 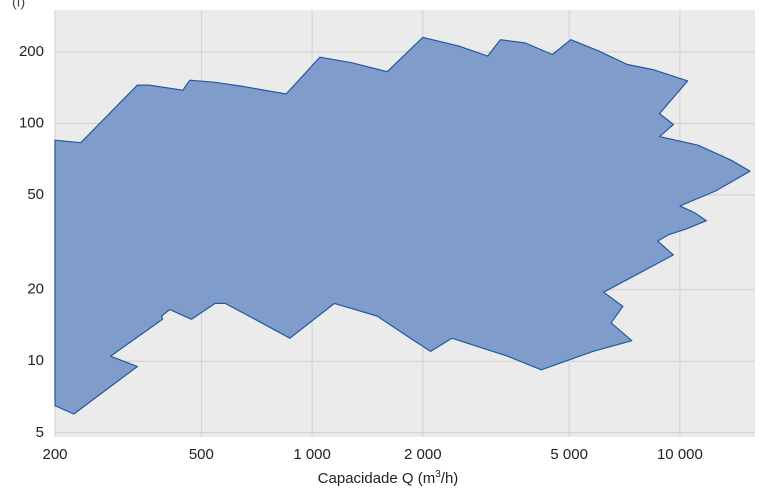 I want to click on y-tick-label: 5, so click(x=40, y=432).